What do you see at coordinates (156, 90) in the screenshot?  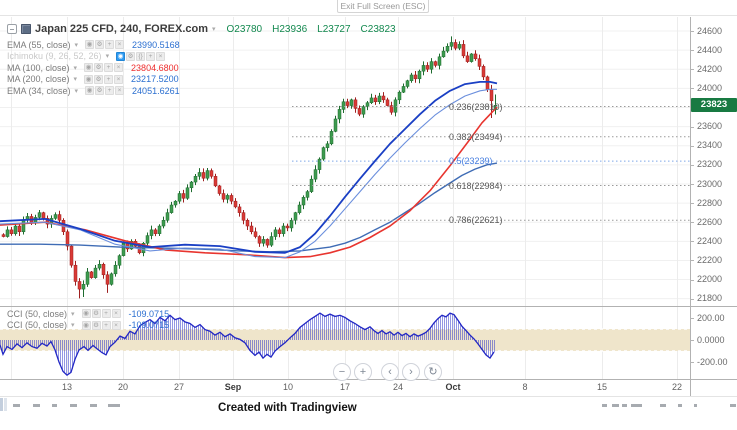 I see `indicator-value: 24051.6261` at bounding box center [156, 90].